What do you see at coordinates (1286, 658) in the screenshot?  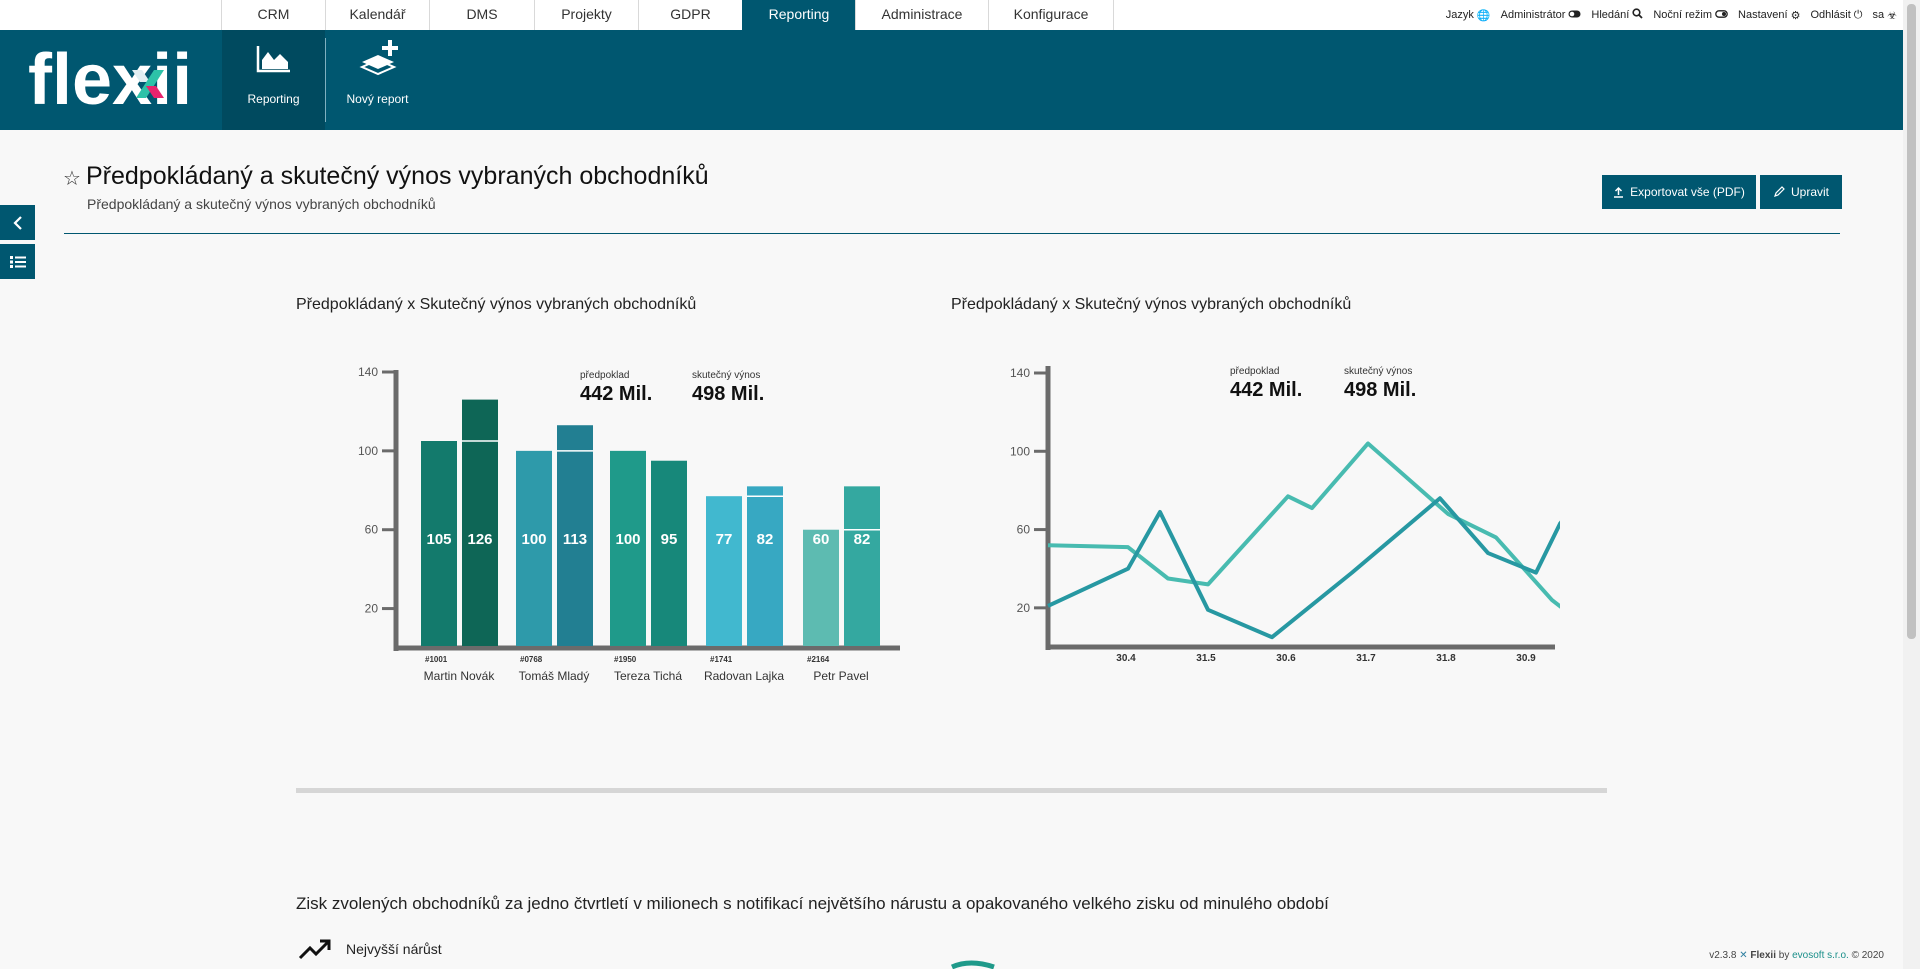 I see `line-x-tick-label: 30.6` at bounding box center [1286, 658].